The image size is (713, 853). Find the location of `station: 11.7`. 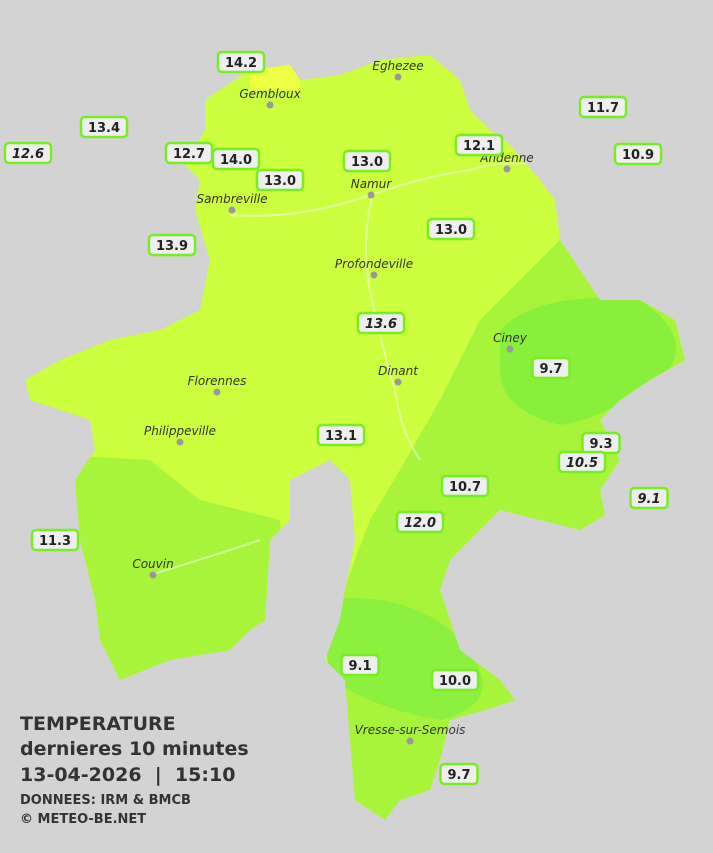

station: 11.7 is located at coordinates (603, 107).